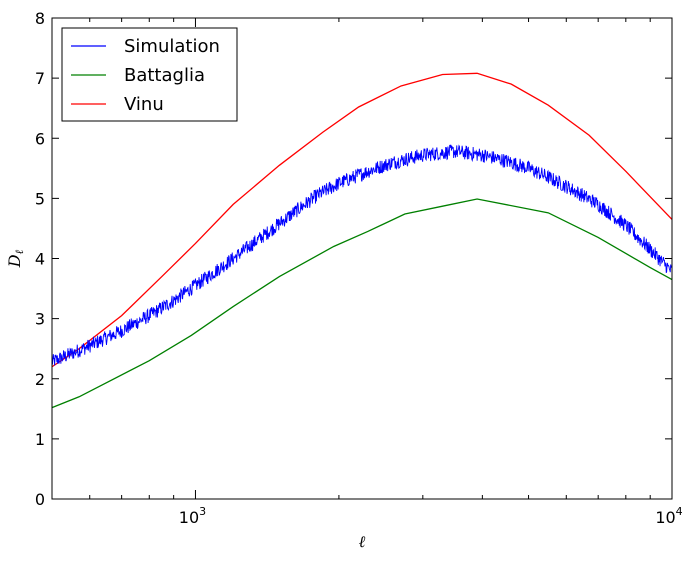 Image resolution: width=696 pixels, height=566 pixels. Describe the element at coordinates (40, 78) in the screenshot. I see `y-tick-label: 7` at that location.